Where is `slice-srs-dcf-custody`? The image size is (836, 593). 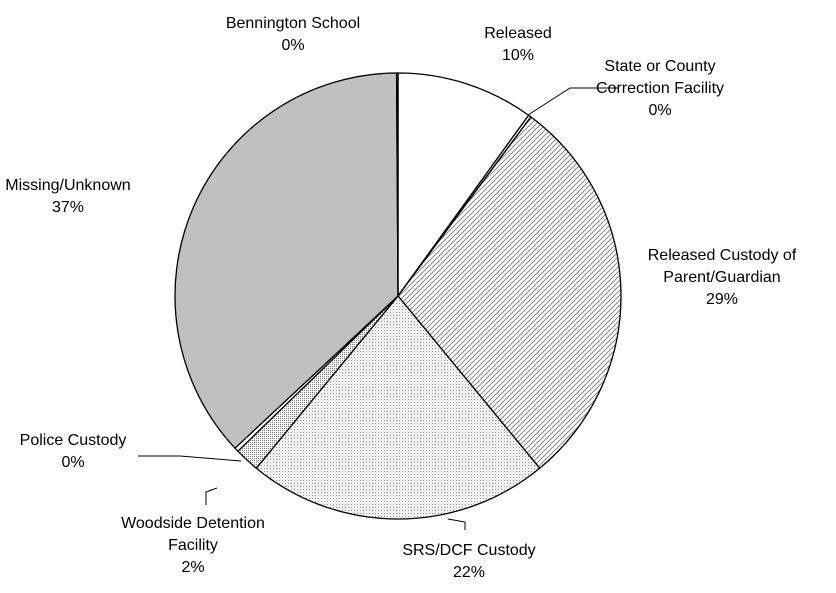 slice-srs-dcf-custody is located at coordinates (398, 407).